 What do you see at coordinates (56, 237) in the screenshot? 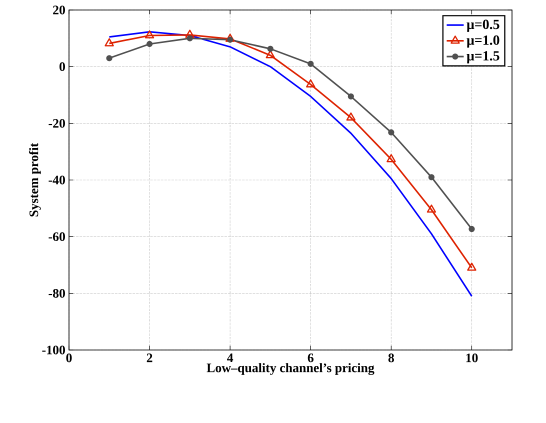
I see `y-tick-label: -60` at bounding box center [56, 237].